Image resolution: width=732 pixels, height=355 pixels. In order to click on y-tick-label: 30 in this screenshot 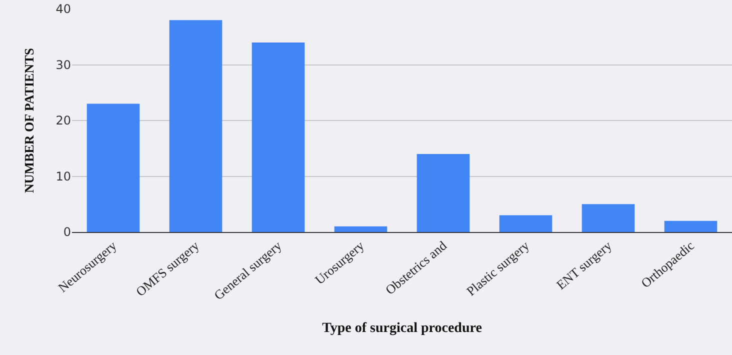, I will do `click(63, 65)`.